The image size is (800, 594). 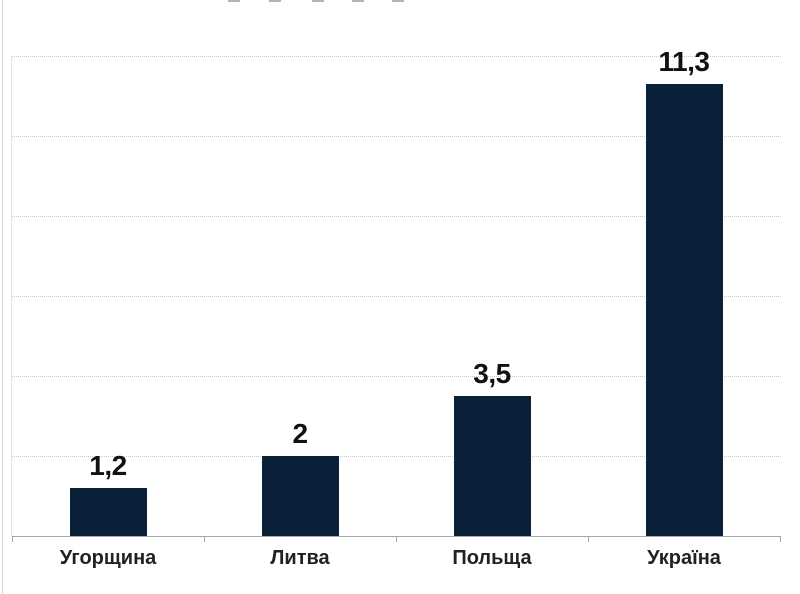 I want to click on value-label-Польща: 3,5, so click(x=492, y=373).